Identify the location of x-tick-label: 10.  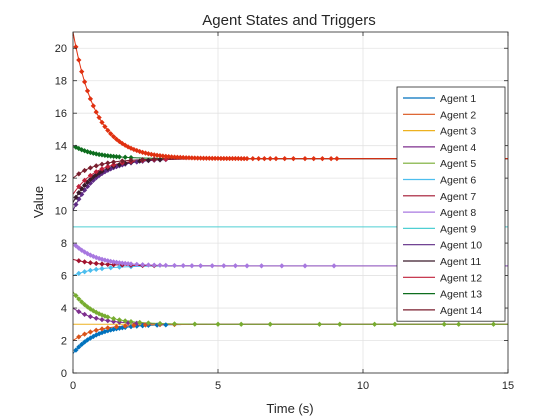
(363, 386).